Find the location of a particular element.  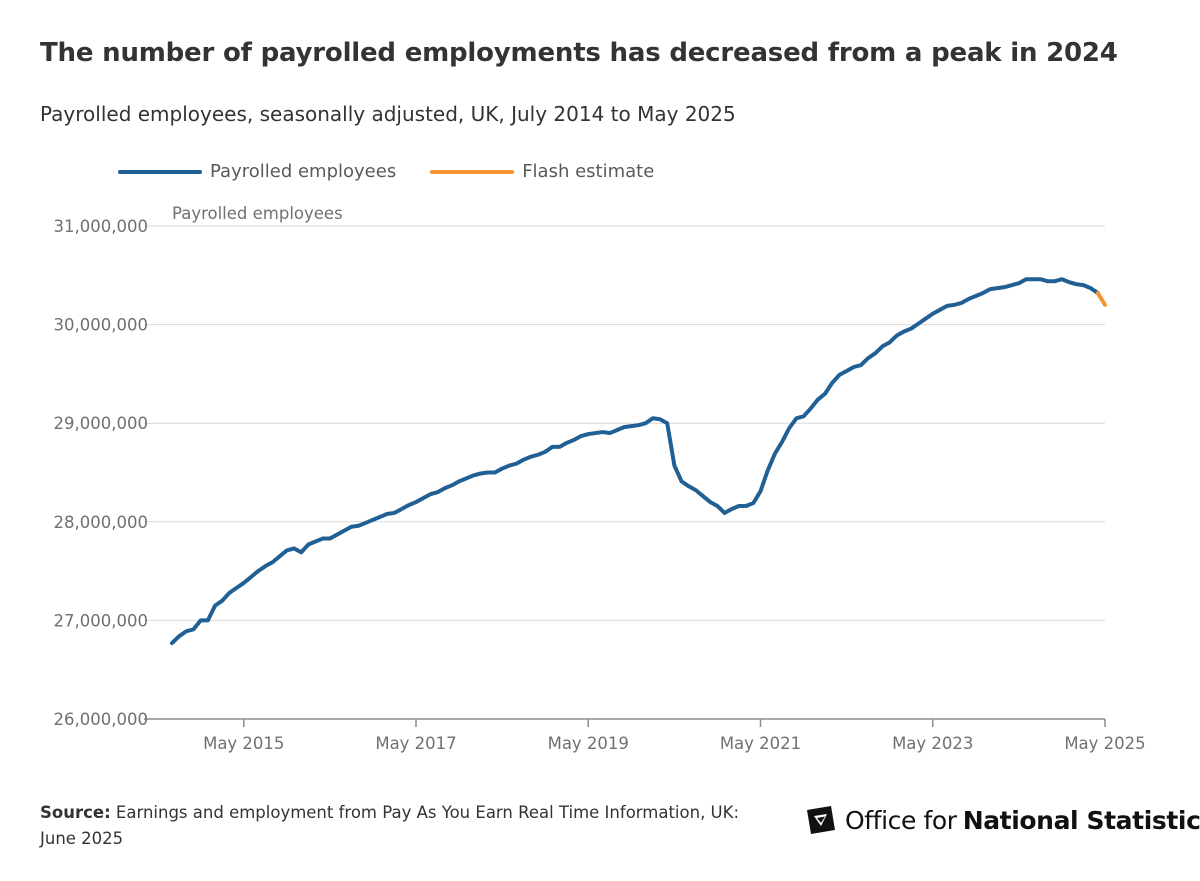

x-tick-label: May 2019 is located at coordinates (588, 743).